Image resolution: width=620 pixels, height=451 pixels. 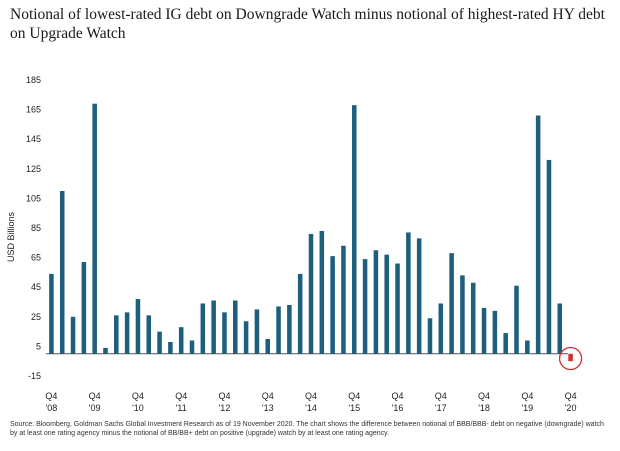 I want to click on y-tick-label: 125, so click(x=33, y=169).